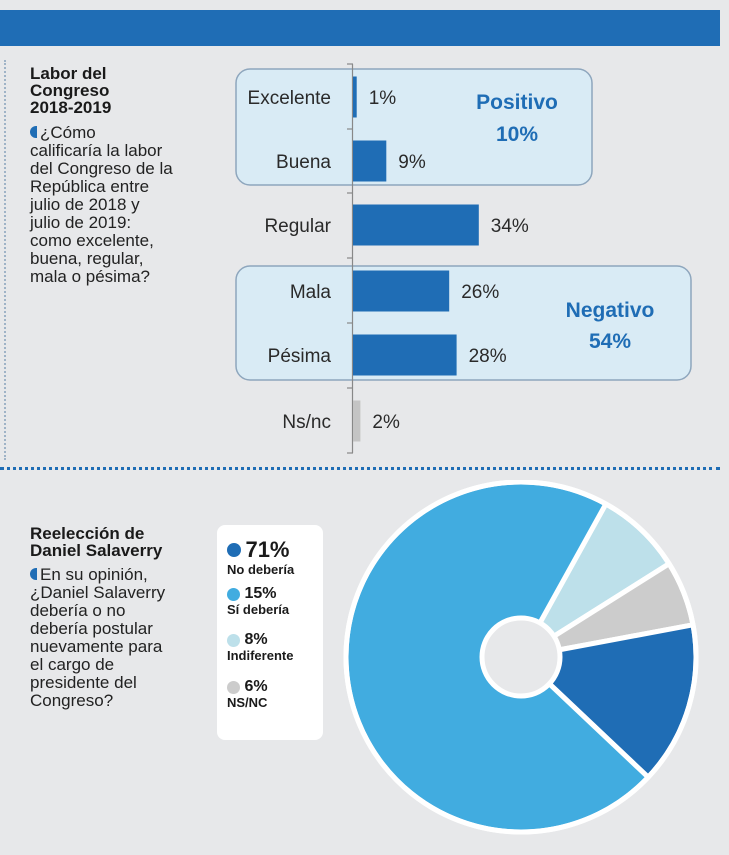 The height and width of the screenshot is (855, 729). I want to click on value-label: 2%, so click(386, 422).